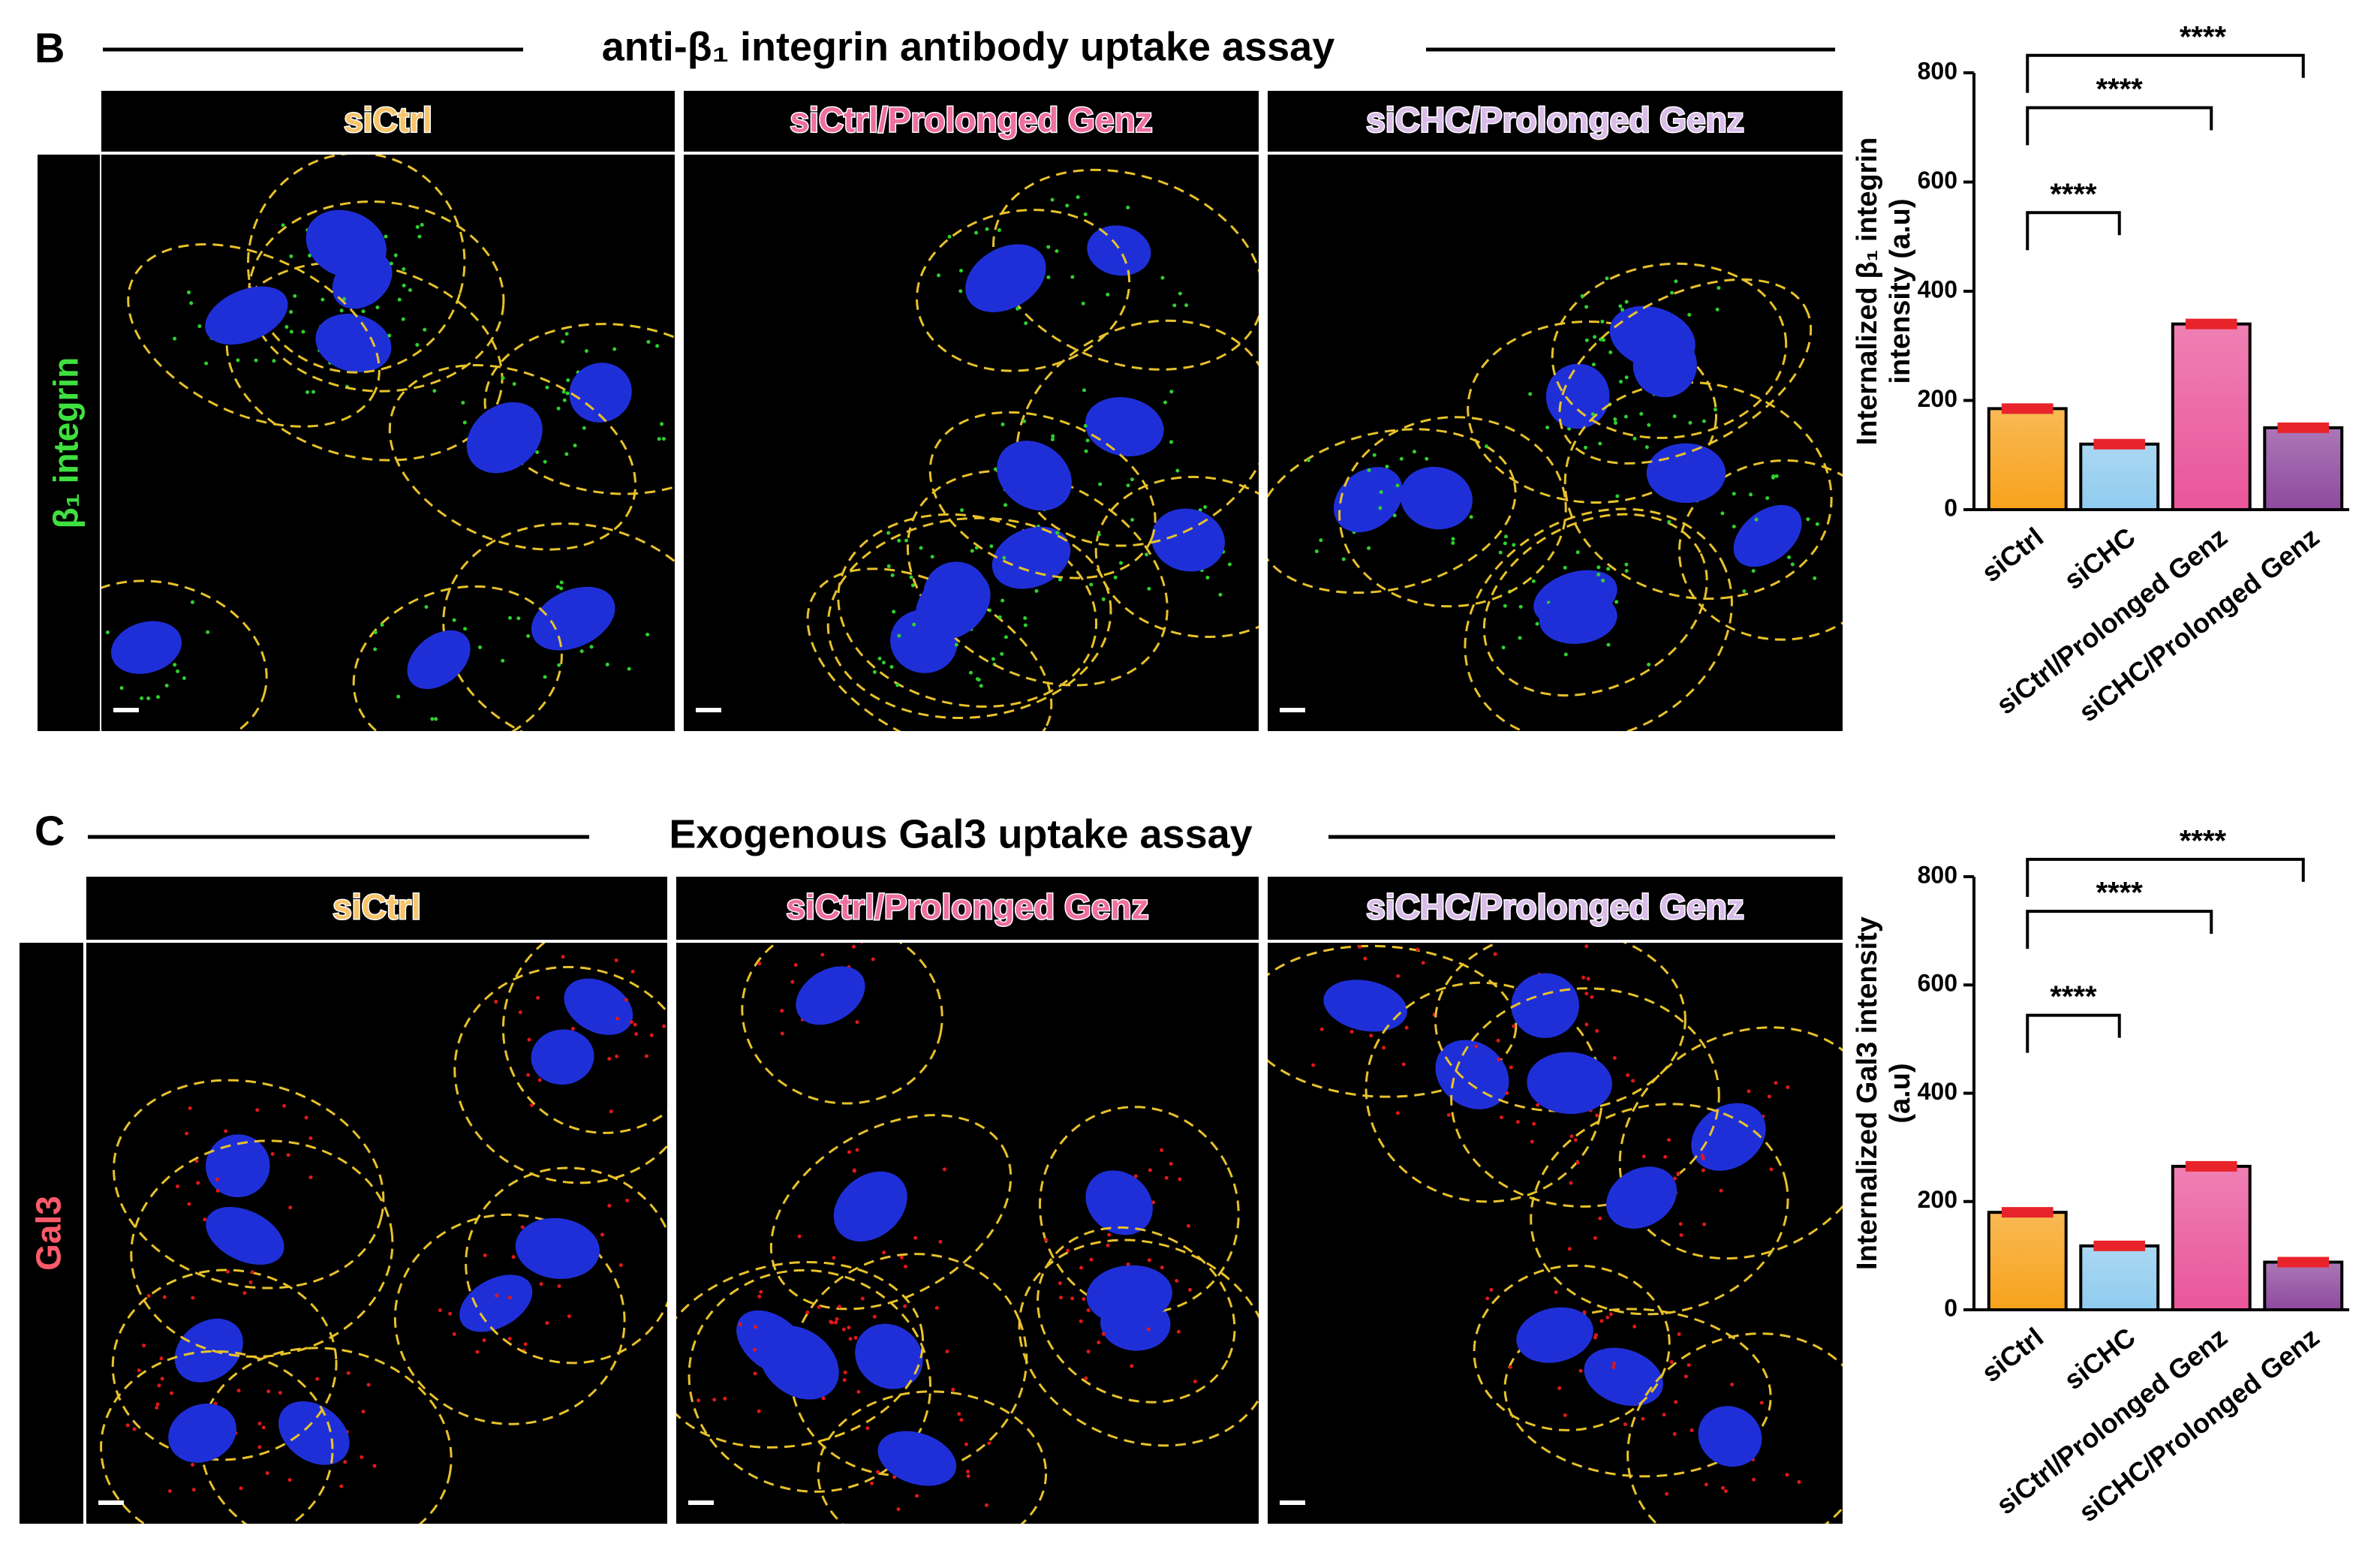  What do you see at coordinates (2203, 36) in the screenshot?
I see `significance-label: ****` at bounding box center [2203, 36].